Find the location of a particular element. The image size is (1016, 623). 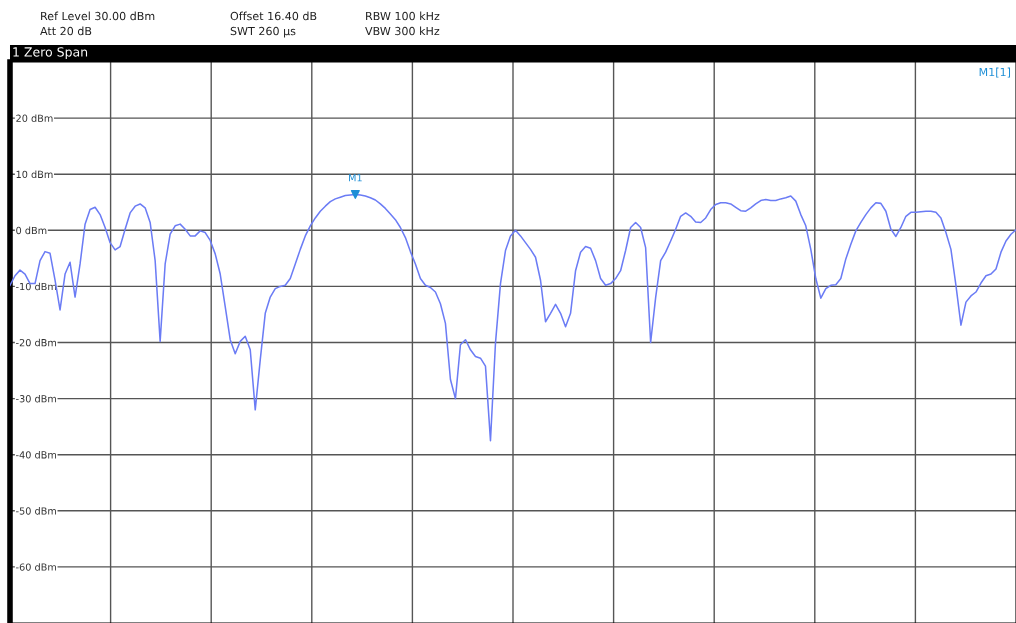

text: Offset 16.40 dB is located at coordinates (273, 16).